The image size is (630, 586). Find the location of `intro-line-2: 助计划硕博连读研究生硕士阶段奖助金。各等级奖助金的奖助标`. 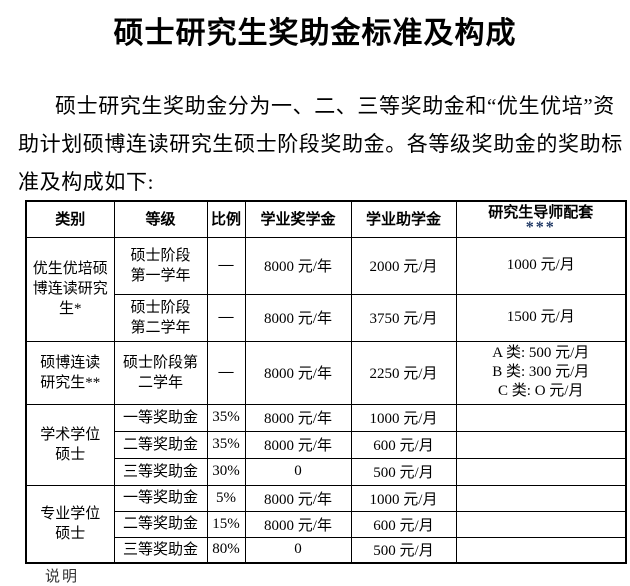

intro-line-2: 助计划硕博连读研究生硕士阶段奖助金。各等级奖助金的奖助标 is located at coordinates (320, 144).